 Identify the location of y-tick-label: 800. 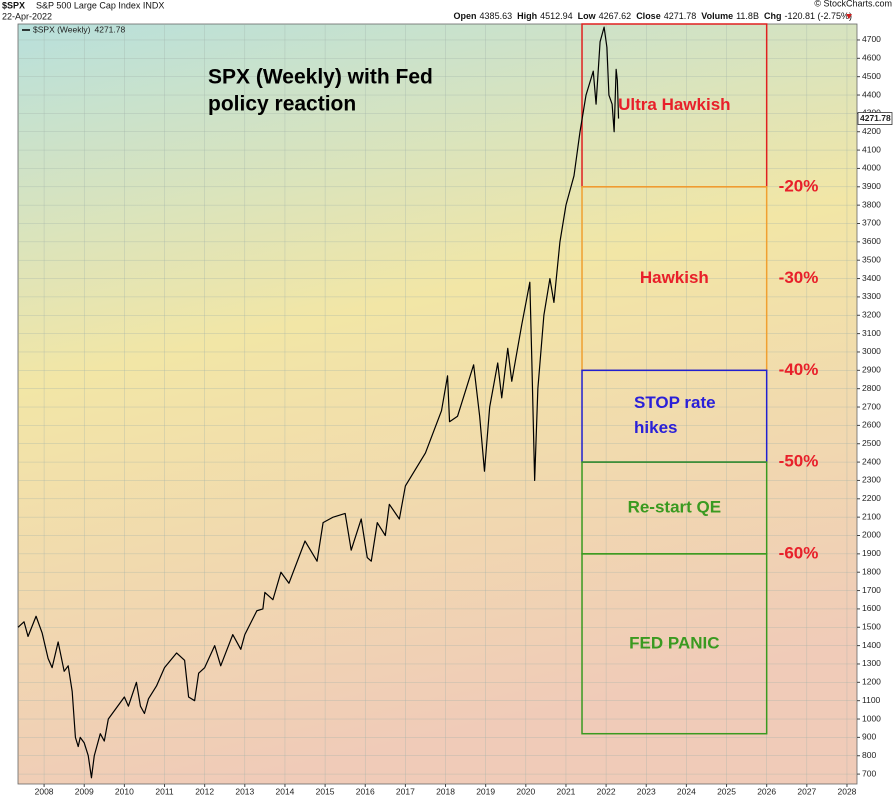
(869, 755).